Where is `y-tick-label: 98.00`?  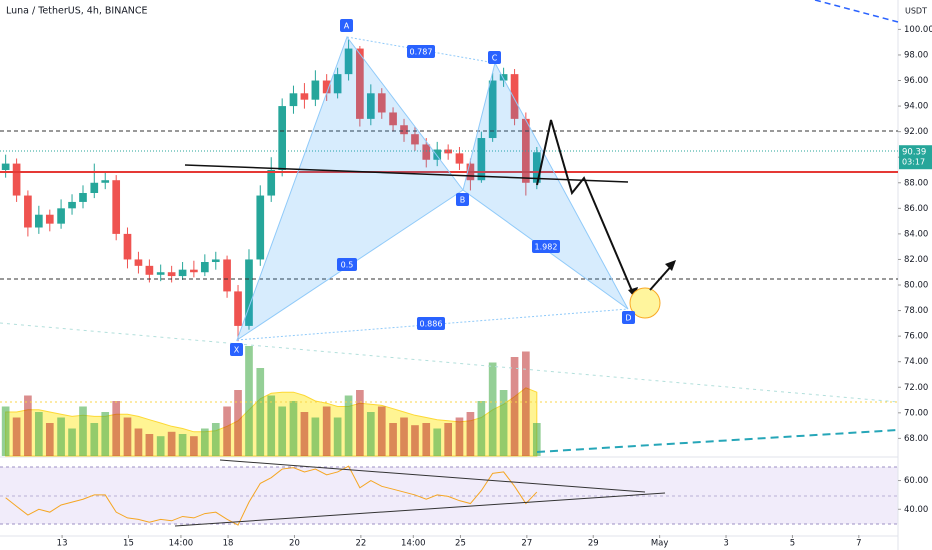 y-tick-label: 98.00 is located at coordinates (916, 55).